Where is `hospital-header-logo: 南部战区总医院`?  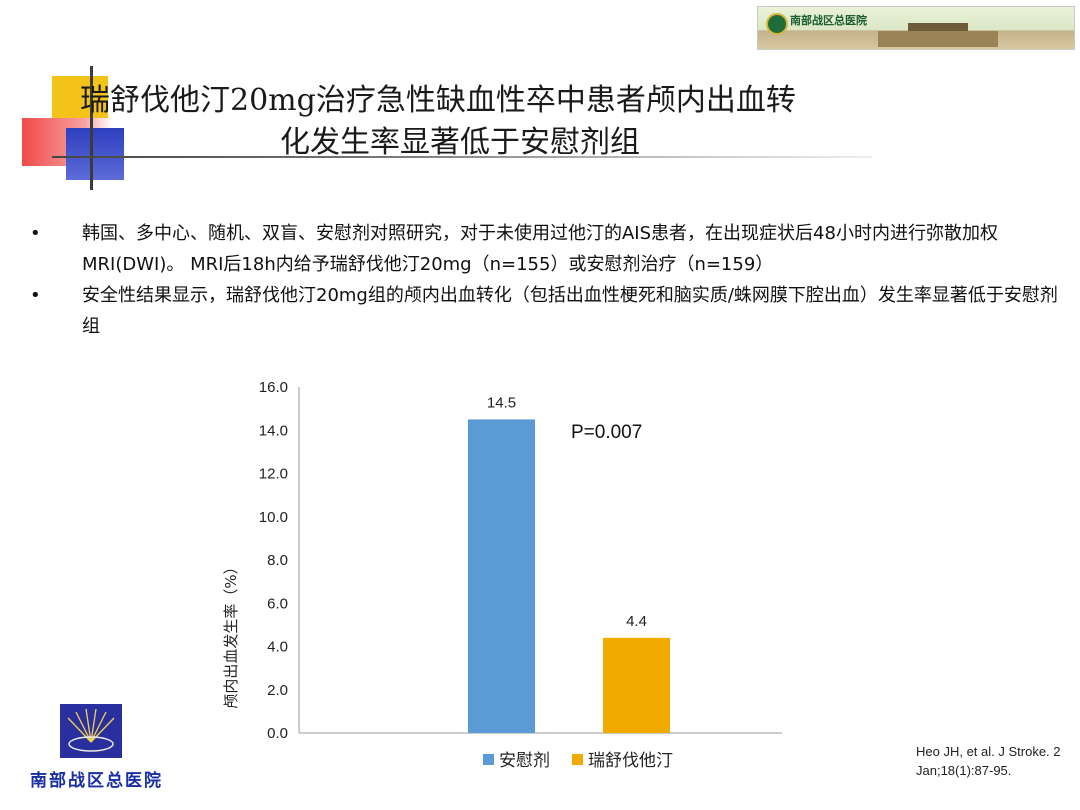 hospital-header-logo: 南部战区总医院 is located at coordinates (916, 28).